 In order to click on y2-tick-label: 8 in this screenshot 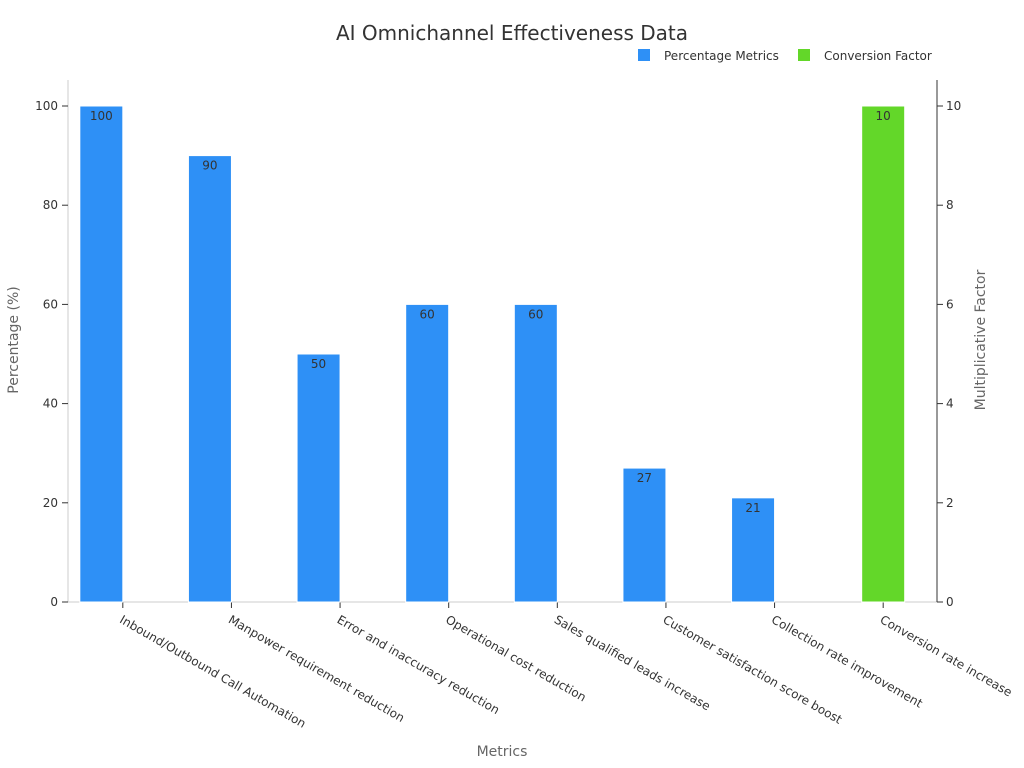, I will do `click(950, 205)`.